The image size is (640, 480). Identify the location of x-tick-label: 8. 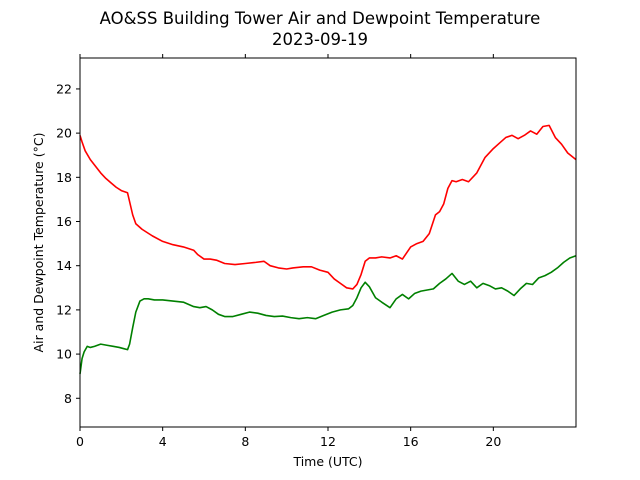
(245, 441).